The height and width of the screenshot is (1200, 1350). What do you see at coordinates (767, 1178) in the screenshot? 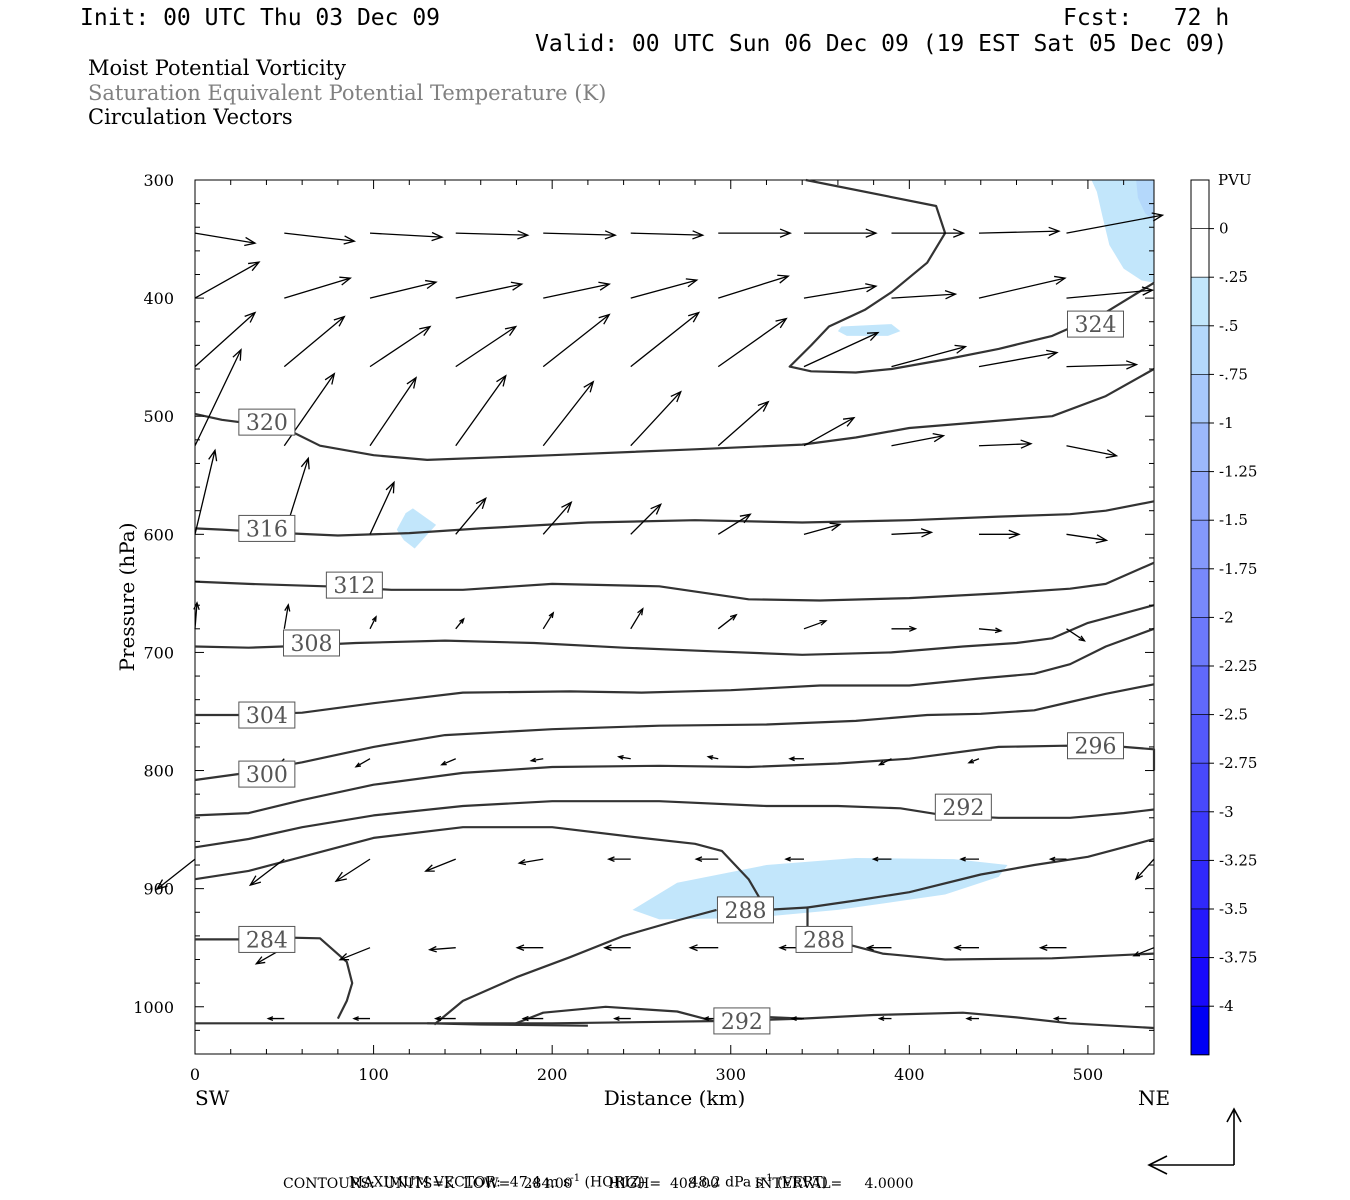
I see `max-vert-exponent: -1` at bounding box center [767, 1178].